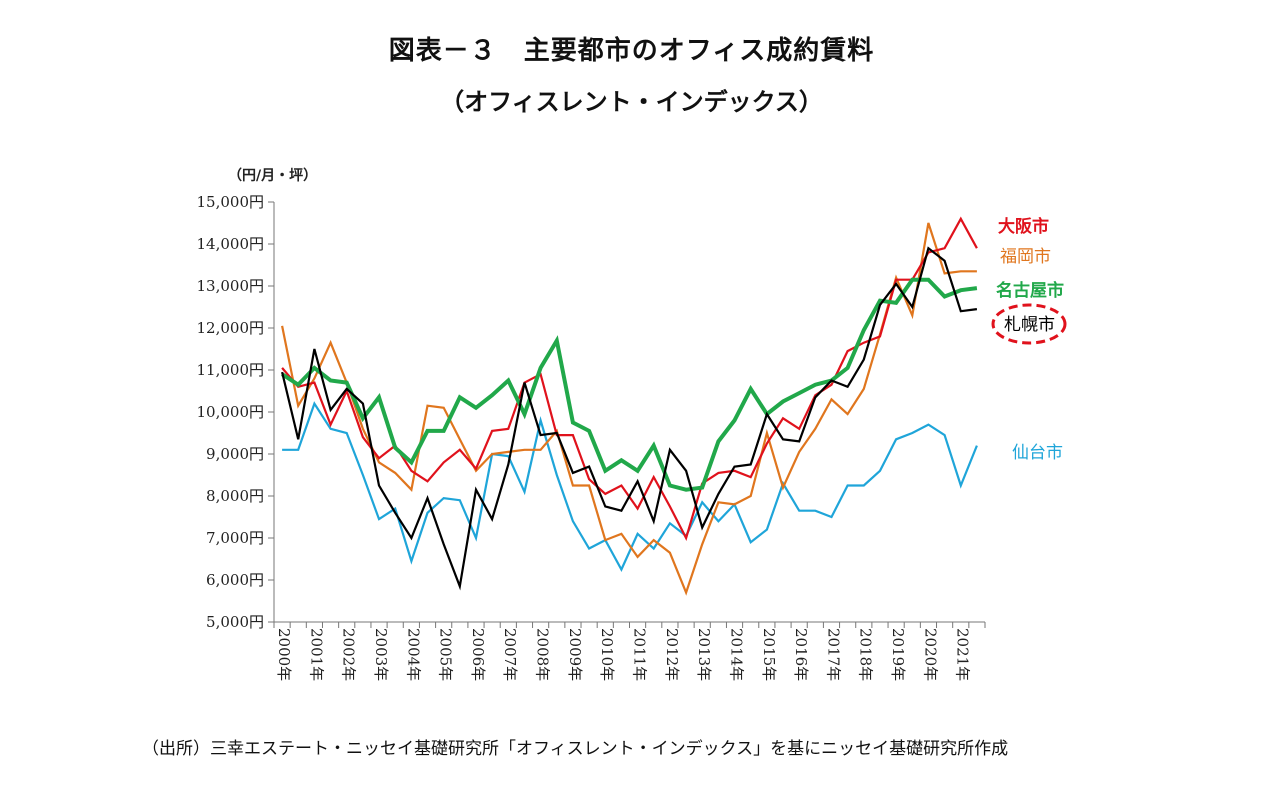 This screenshot has height=795, width=1263. What do you see at coordinates (607, 654) in the screenshot?
I see `x-tick-label: 2010年` at bounding box center [607, 654].